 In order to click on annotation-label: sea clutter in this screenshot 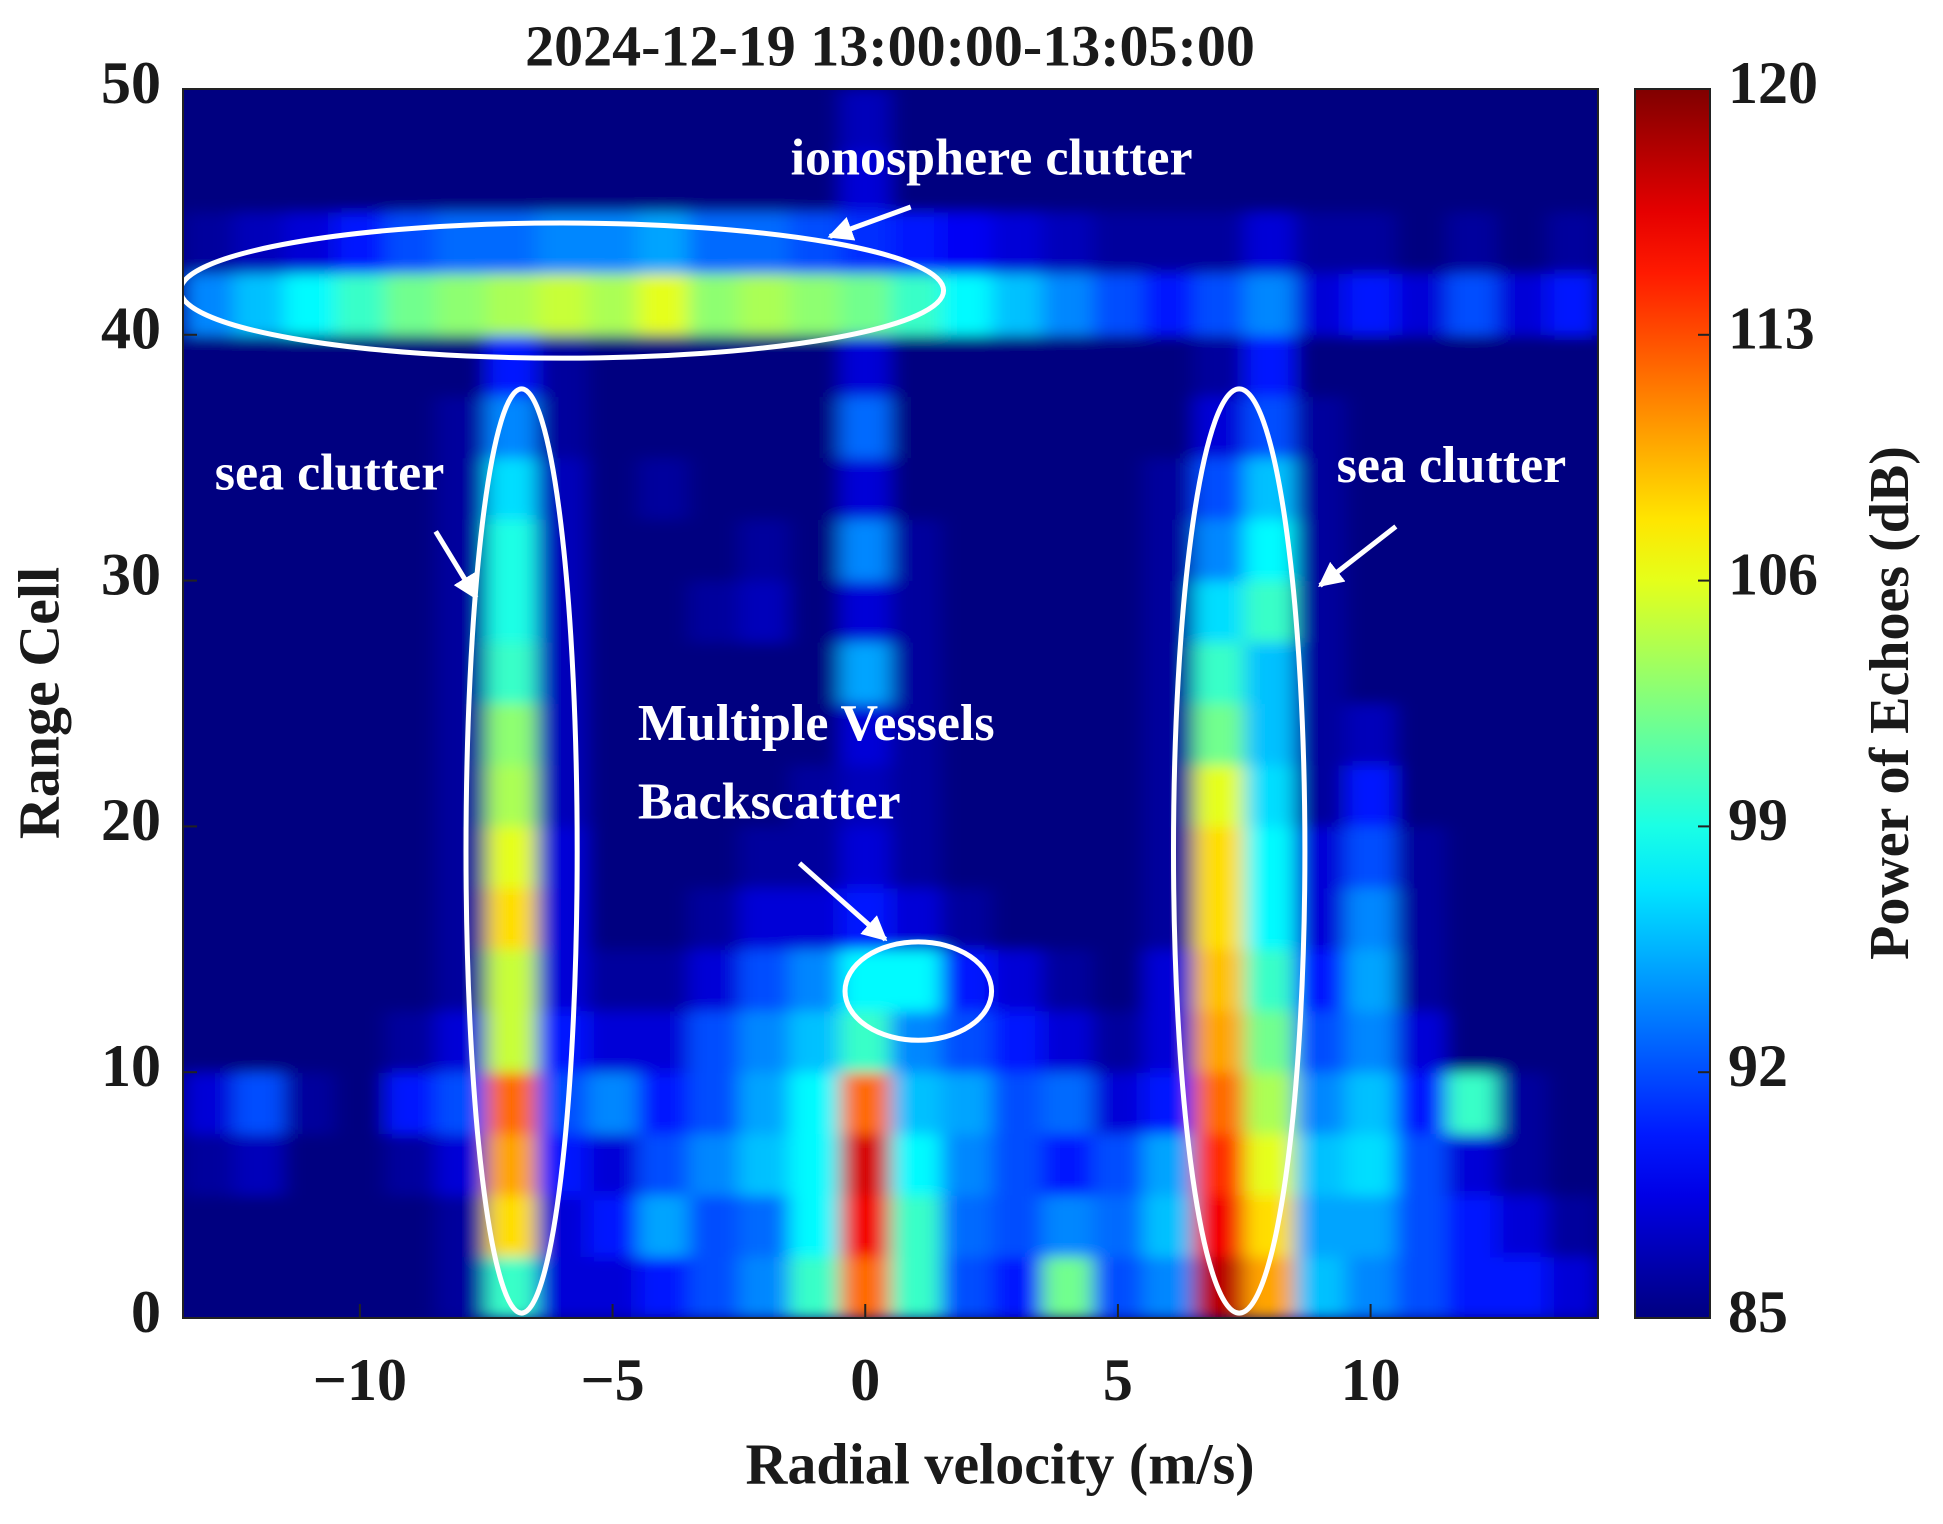, I will do `click(330, 472)`.